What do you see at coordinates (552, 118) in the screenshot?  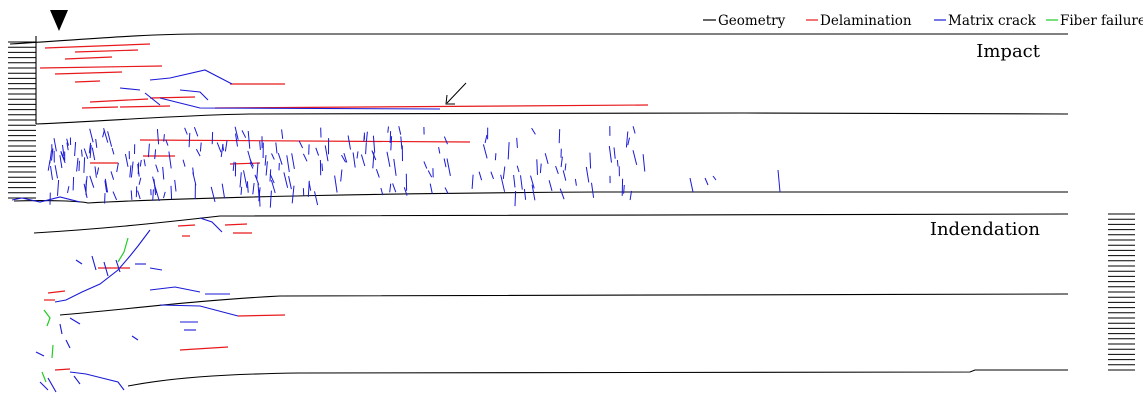 I see `geometry-mid-surface` at bounding box center [552, 118].